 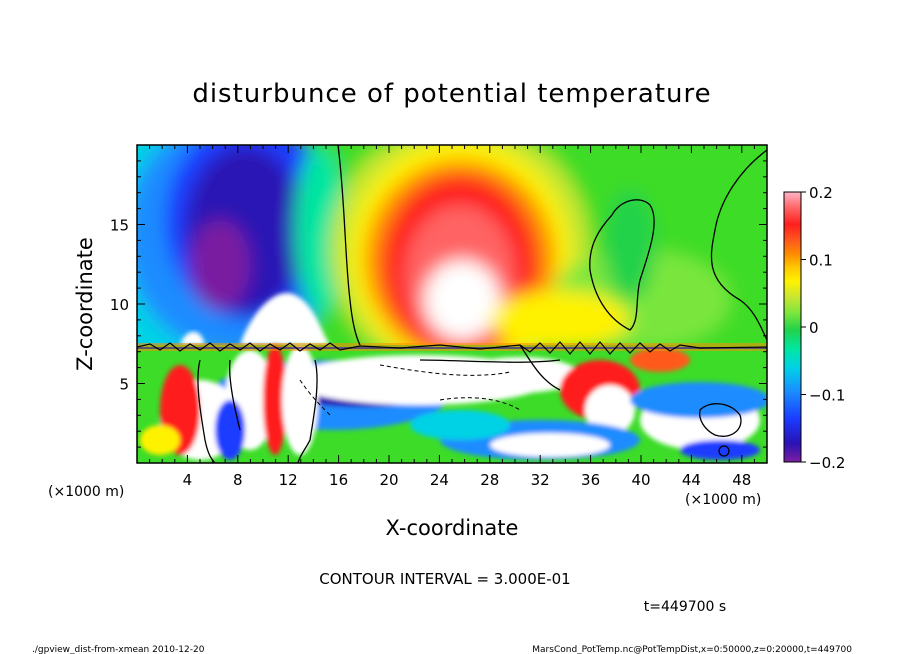 What do you see at coordinates (338, 480) in the screenshot?
I see `x-tick-label: 16` at bounding box center [338, 480].